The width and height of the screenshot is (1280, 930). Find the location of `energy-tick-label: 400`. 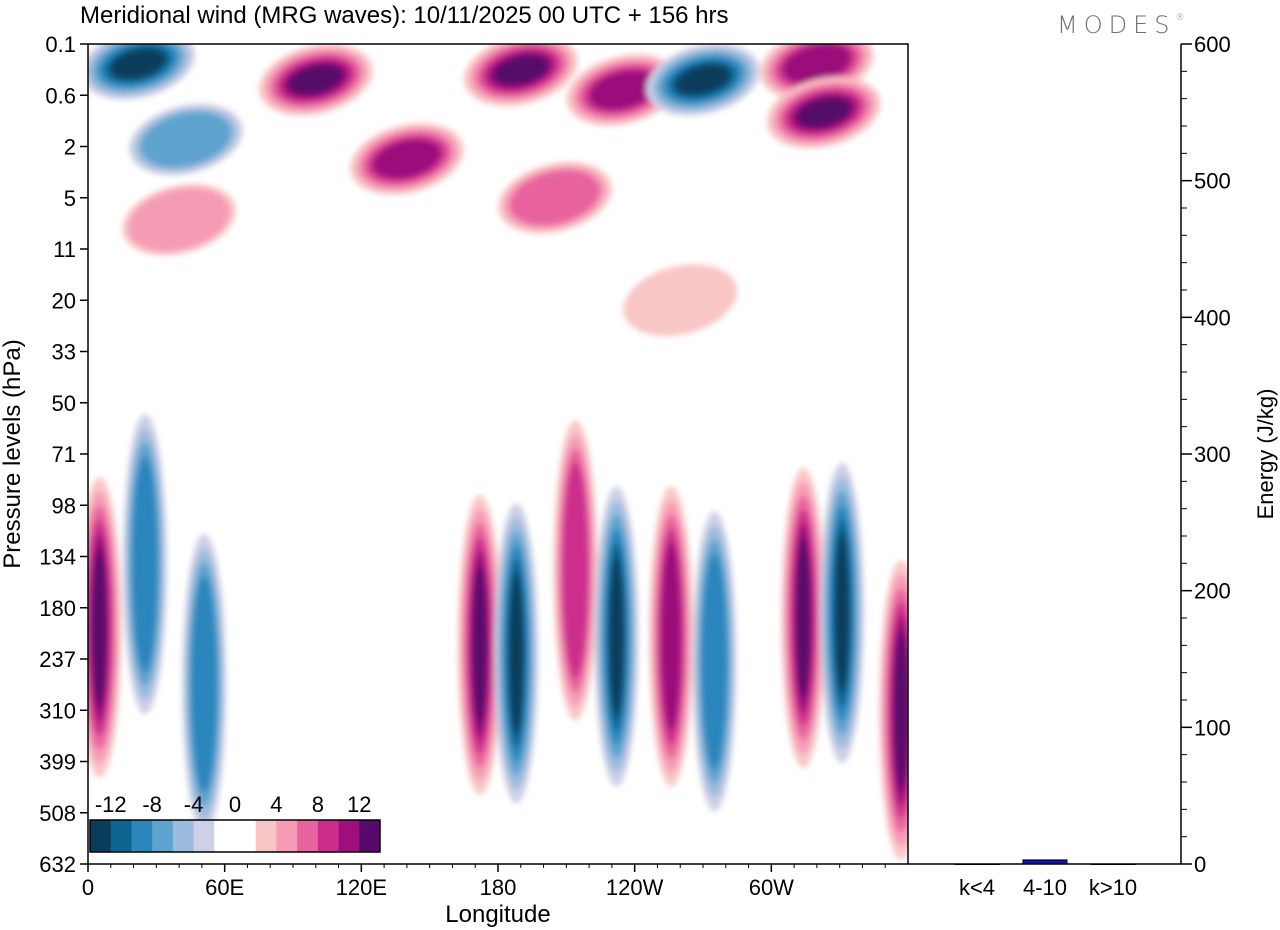

energy-tick-label: 400 is located at coordinates (1212, 317).